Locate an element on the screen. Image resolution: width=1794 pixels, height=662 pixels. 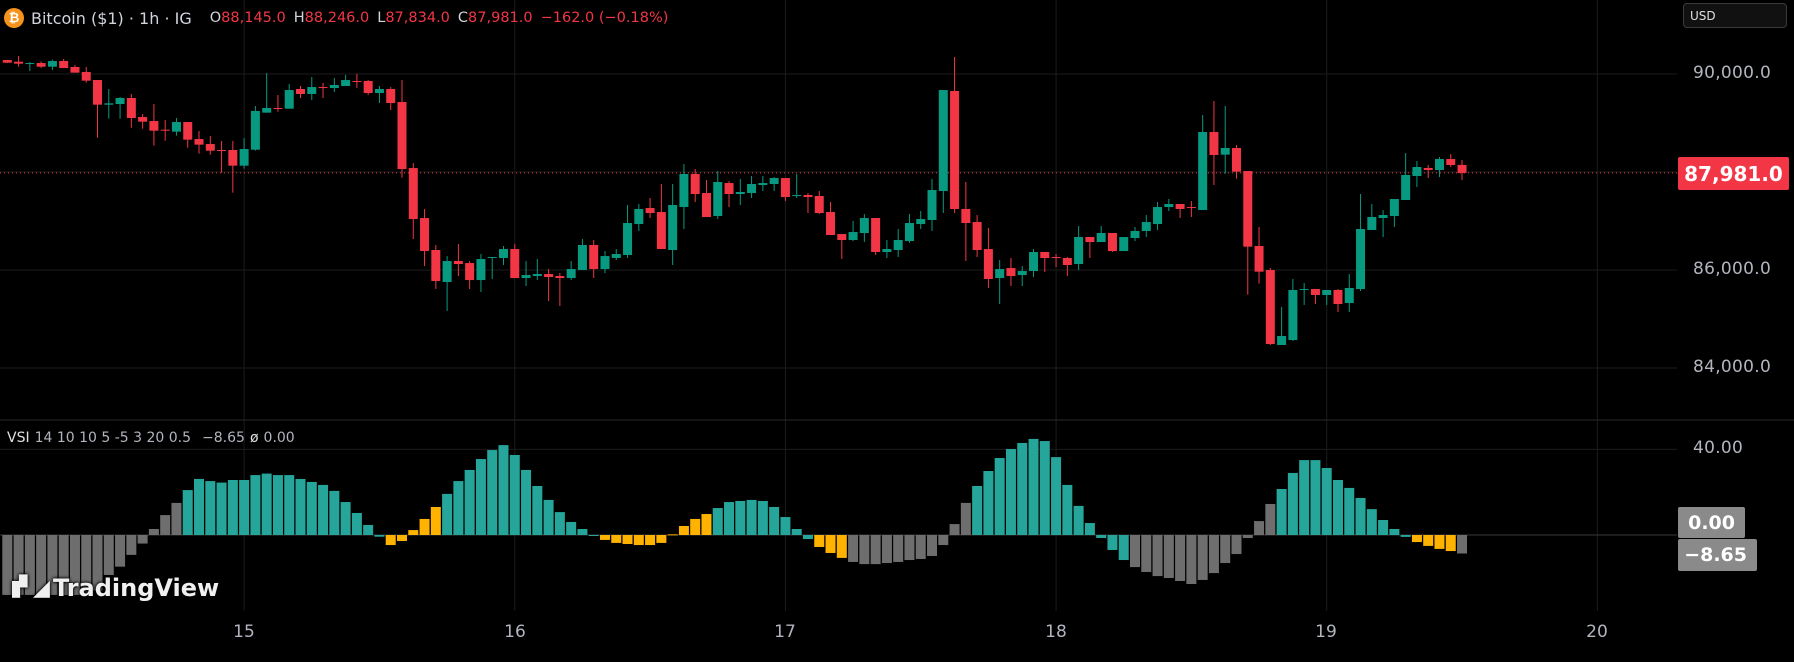
vsi-value: −8.65 is located at coordinates (223, 438).